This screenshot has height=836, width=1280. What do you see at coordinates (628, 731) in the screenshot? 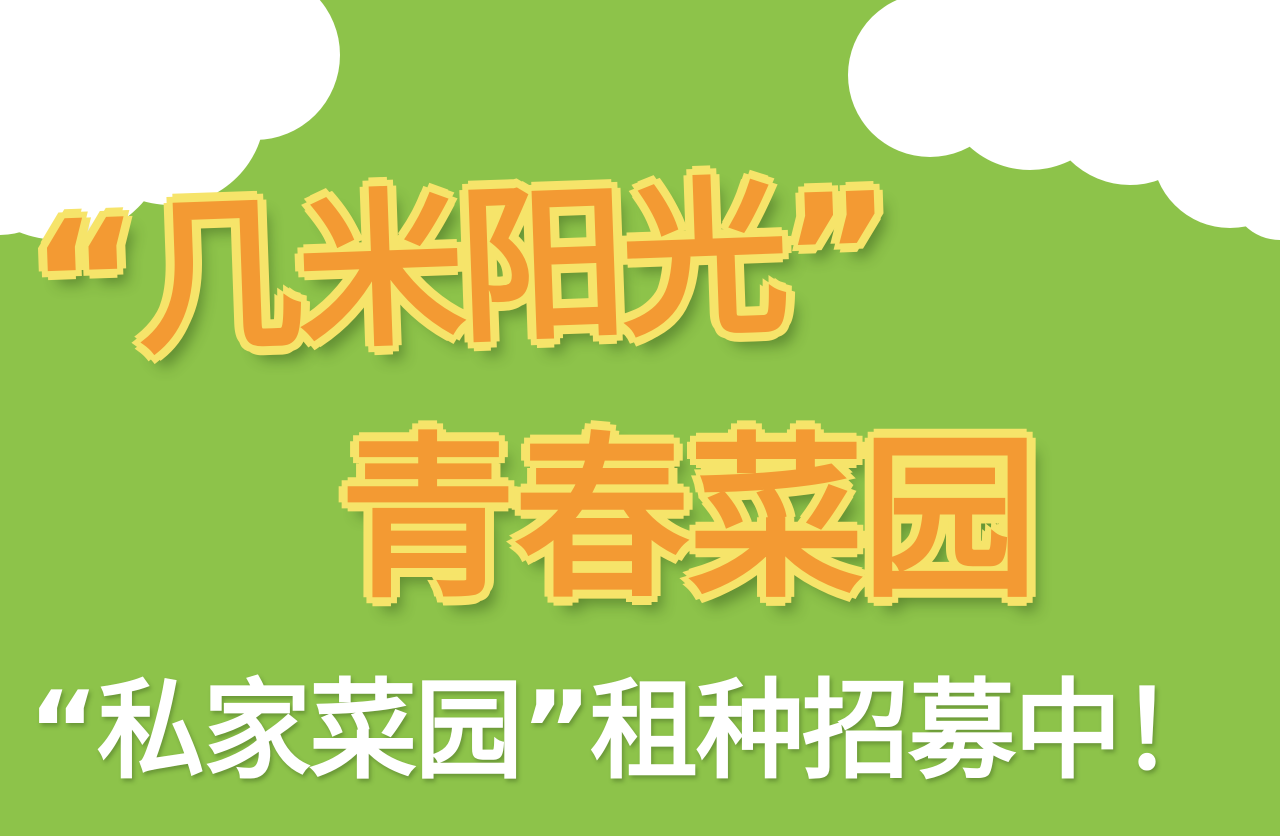
I see `subtitle: “私家菜园”租种招募中！` at bounding box center [628, 731].